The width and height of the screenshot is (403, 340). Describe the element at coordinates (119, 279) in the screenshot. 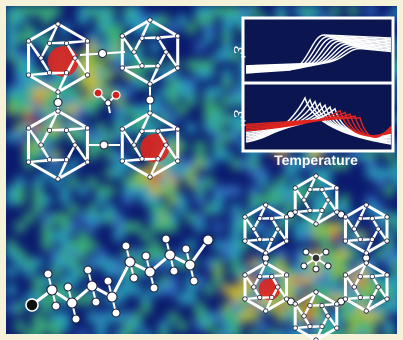

I see `alkyl-chain-molecule` at that location.